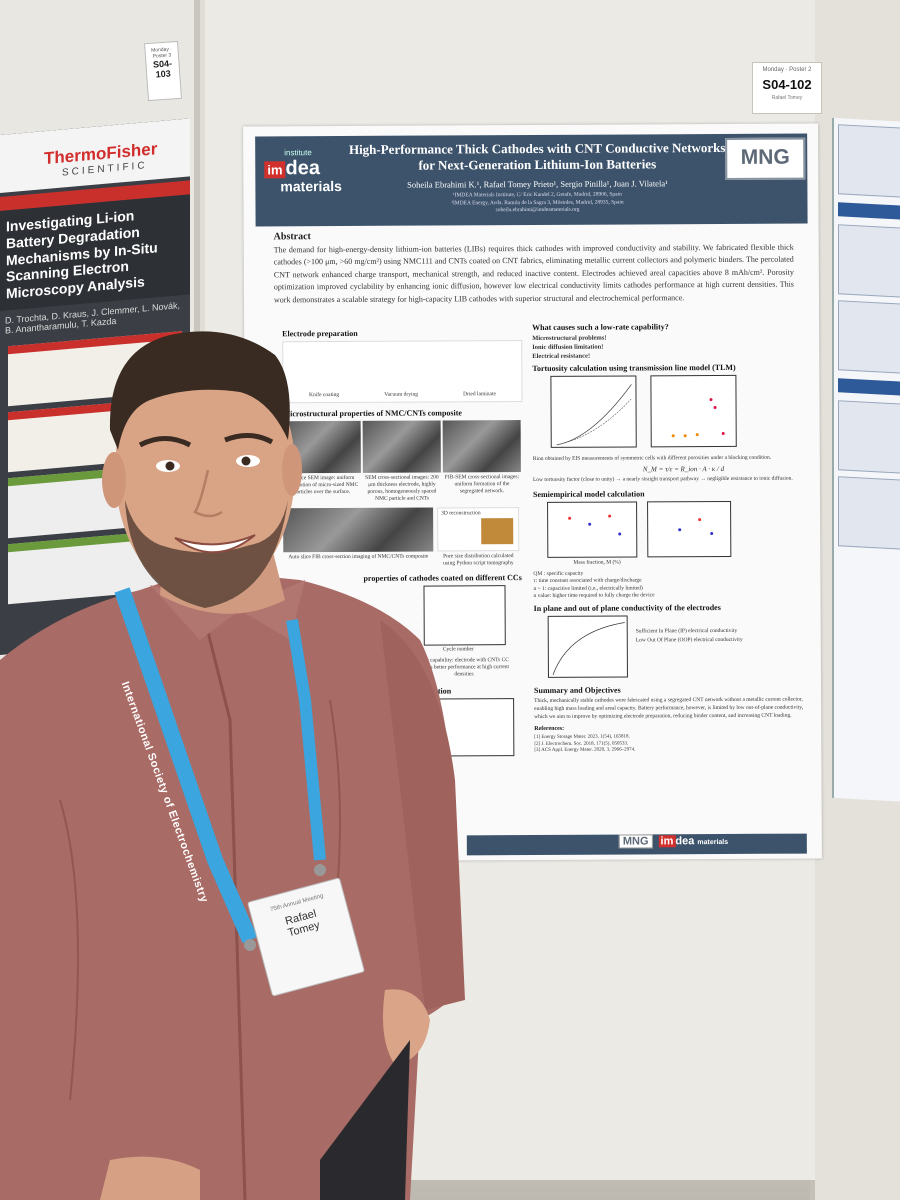 The height and width of the screenshot is (1200, 900). I want to click on imdea-materials-logo: institute im dea materials, so click(301, 174).